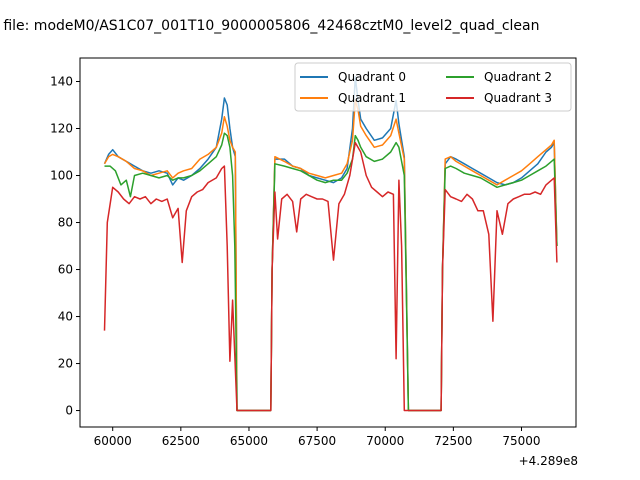  I want to click on x-tick-label: 67500, so click(317, 441).